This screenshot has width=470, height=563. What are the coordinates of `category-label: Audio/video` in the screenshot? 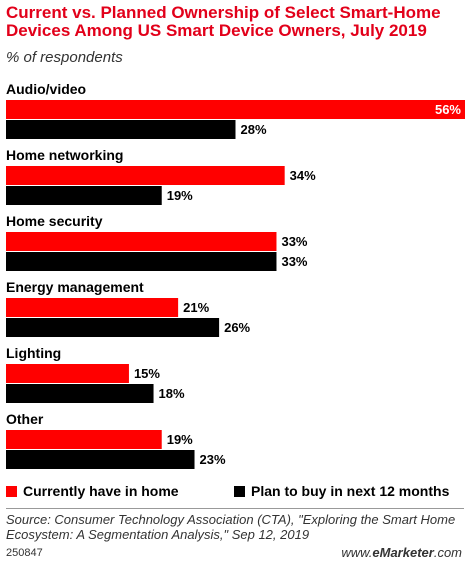 It's located at (46, 89).